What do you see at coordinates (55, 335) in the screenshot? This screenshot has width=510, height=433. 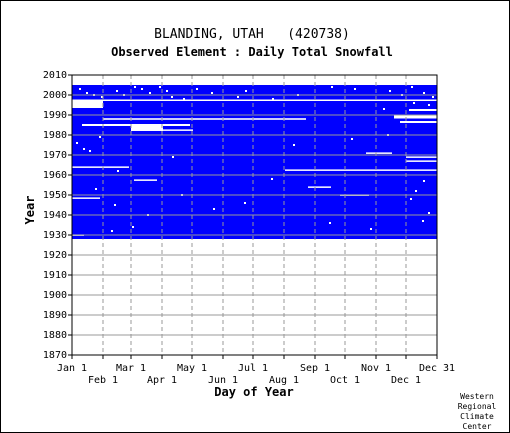 I see `y-tick-label: 1880` at bounding box center [55, 335].